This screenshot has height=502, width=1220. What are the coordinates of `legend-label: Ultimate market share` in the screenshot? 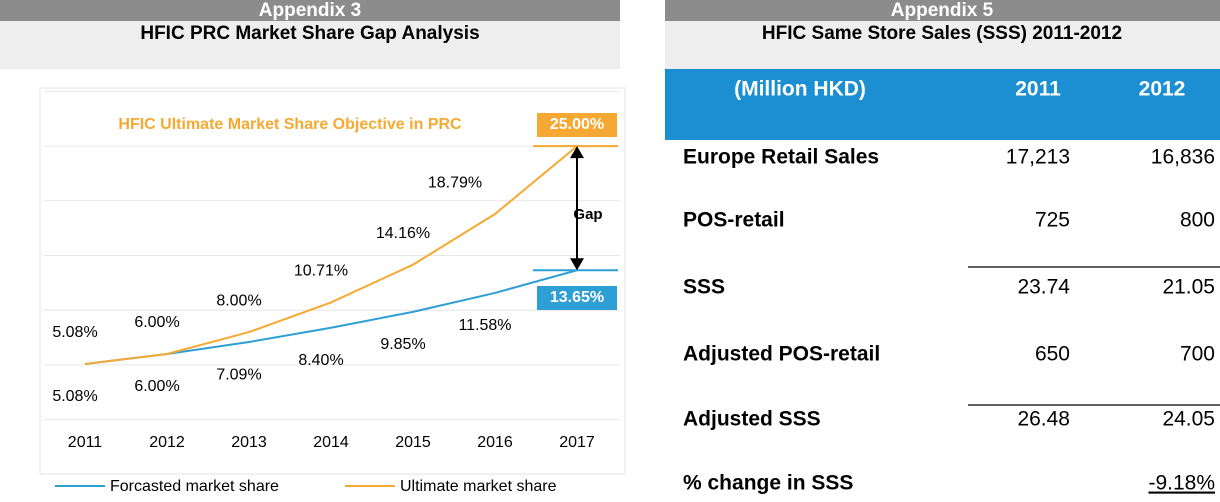 It's located at (478, 486).